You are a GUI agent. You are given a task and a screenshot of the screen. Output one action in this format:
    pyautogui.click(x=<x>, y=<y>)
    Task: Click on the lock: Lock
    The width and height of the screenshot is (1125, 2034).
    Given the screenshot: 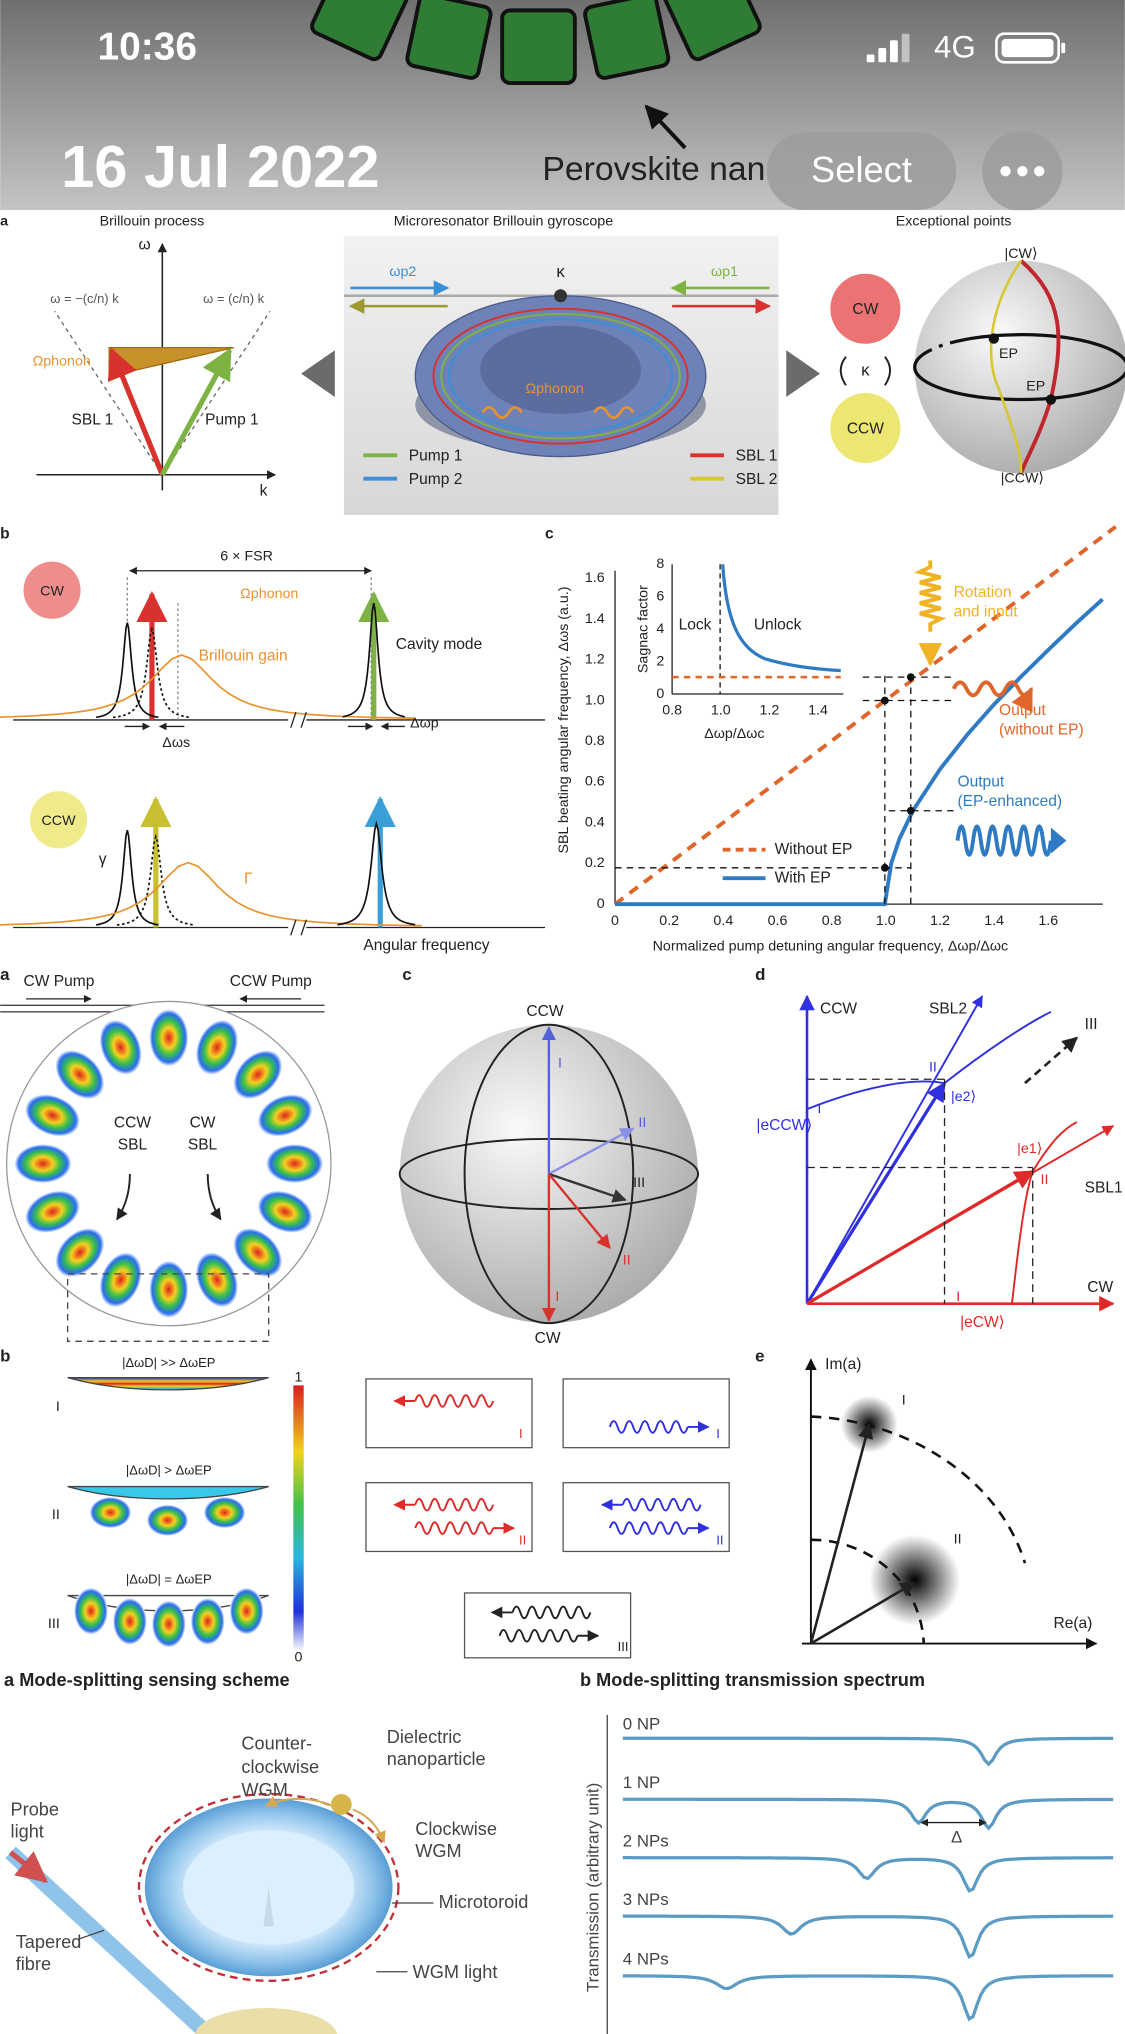 What is the action you would take?
    pyautogui.click(x=695, y=624)
    